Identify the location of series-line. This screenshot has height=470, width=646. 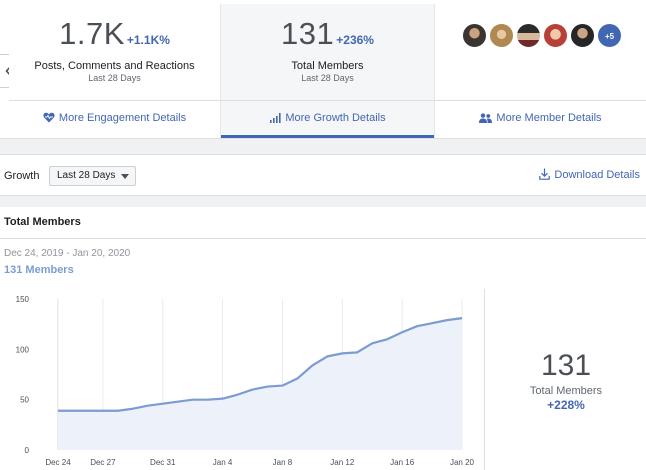
(260, 364).